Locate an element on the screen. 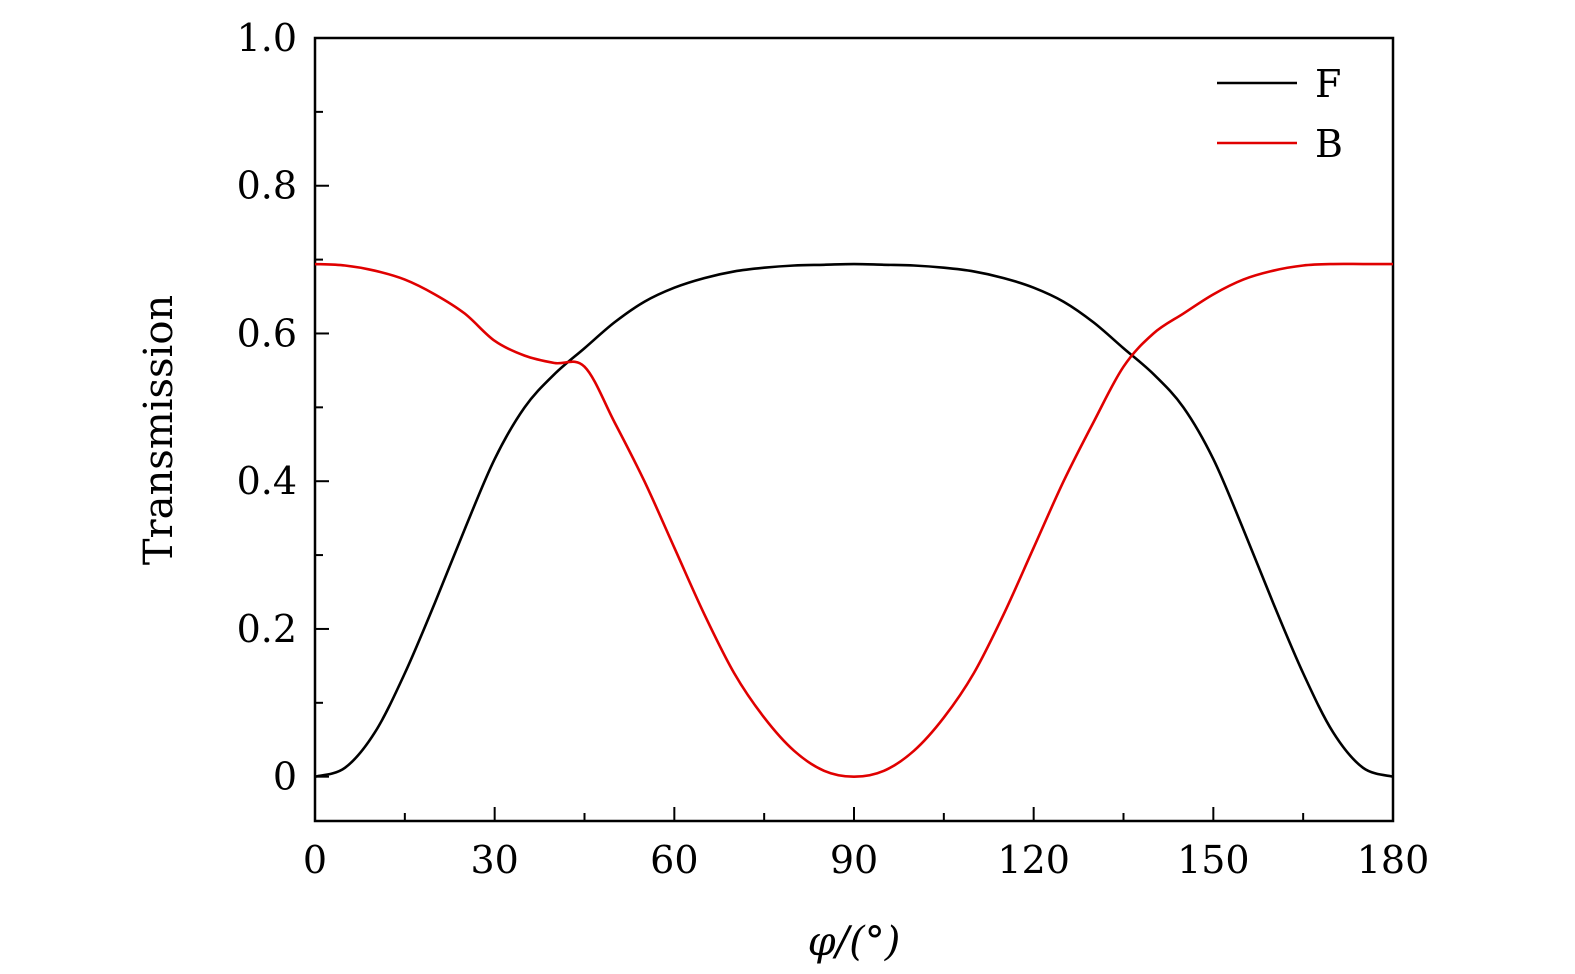 The width and height of the screenshot is (1575, 974). x-axis-title: φ/(°) is located at coordinates (854, 942).